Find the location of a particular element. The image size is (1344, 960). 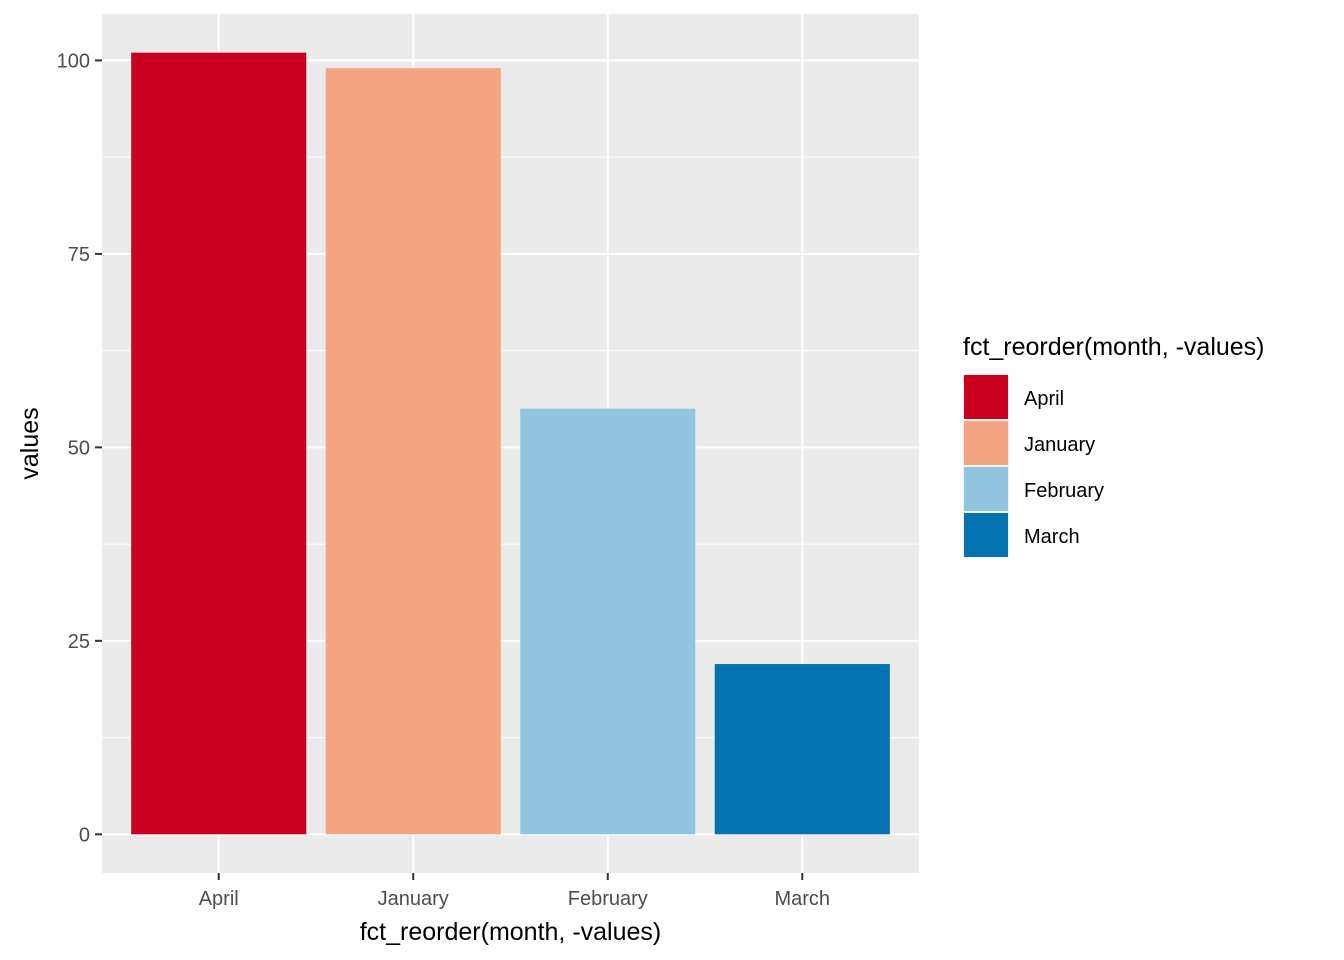

bar-april is located at coordinates (219, 443).